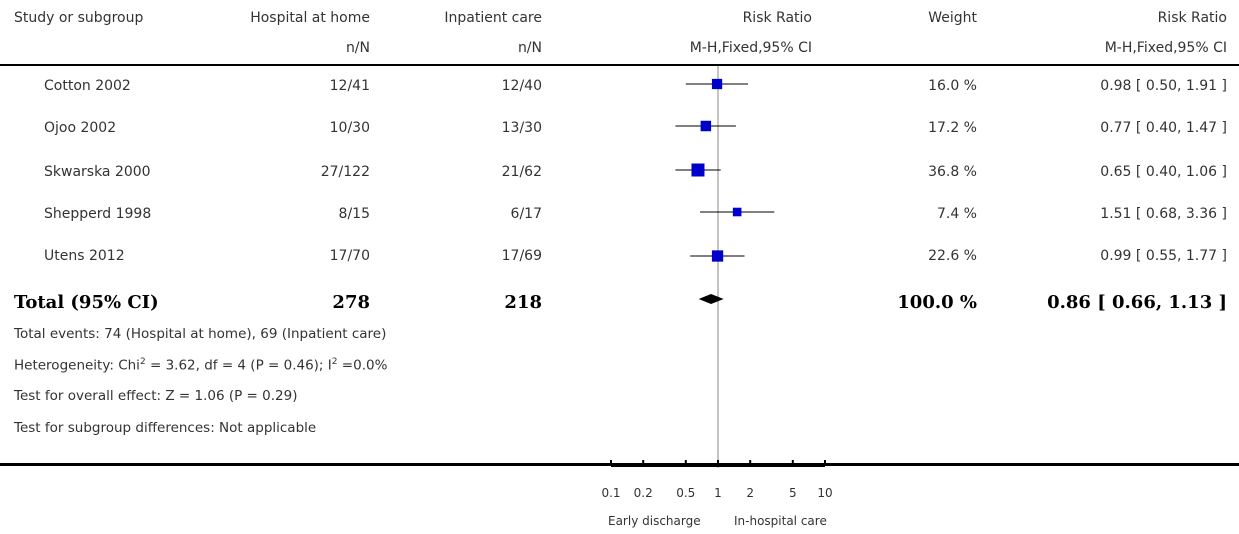 This screenshot has height=534, width=1239. I want to click on study-ci: 1.51 [ 0.68, 3.36 ], so click(1163, 214).